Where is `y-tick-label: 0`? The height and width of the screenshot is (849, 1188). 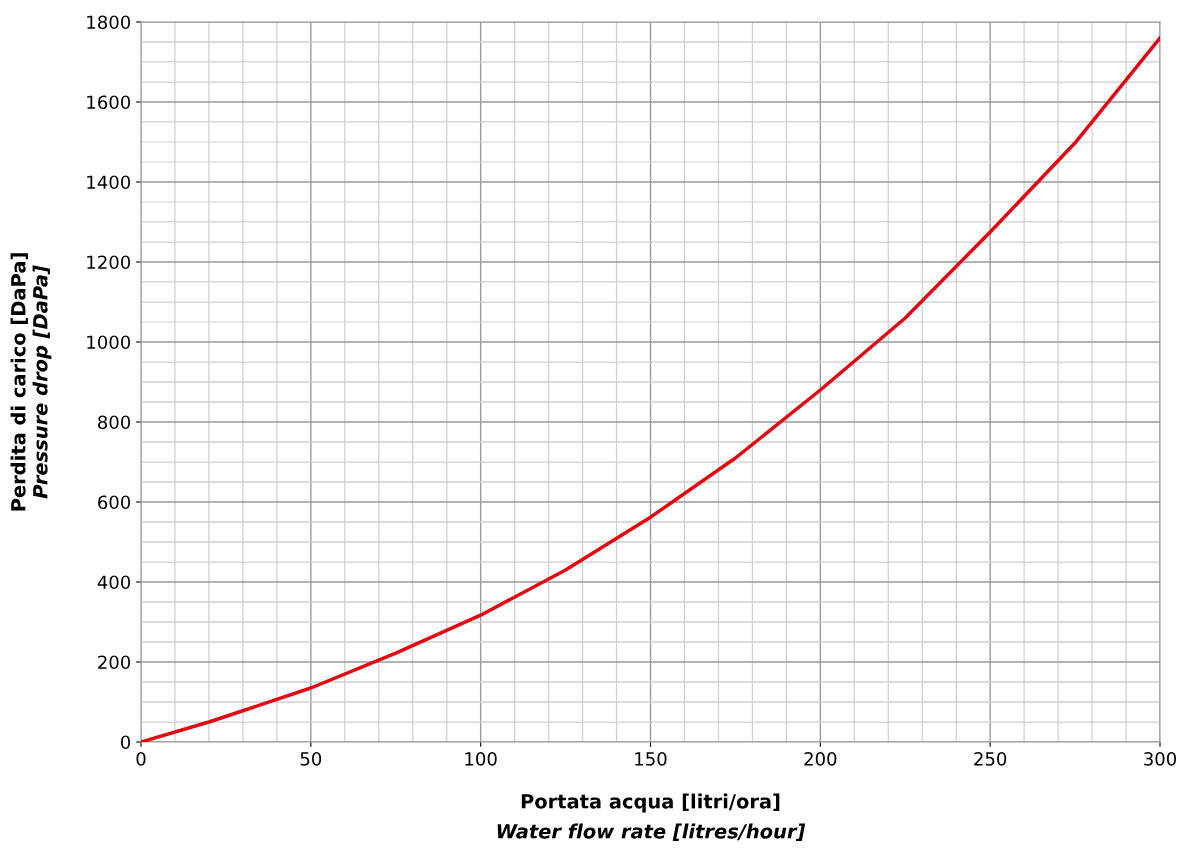 y-tick-label: 0 is located at coordinates (125, 742).